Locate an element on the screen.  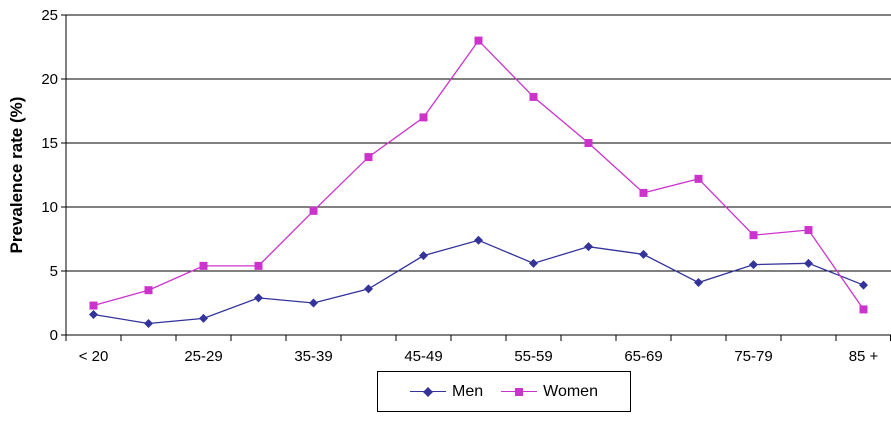
legend-item-women: Women is located at coordinates (549, 392).